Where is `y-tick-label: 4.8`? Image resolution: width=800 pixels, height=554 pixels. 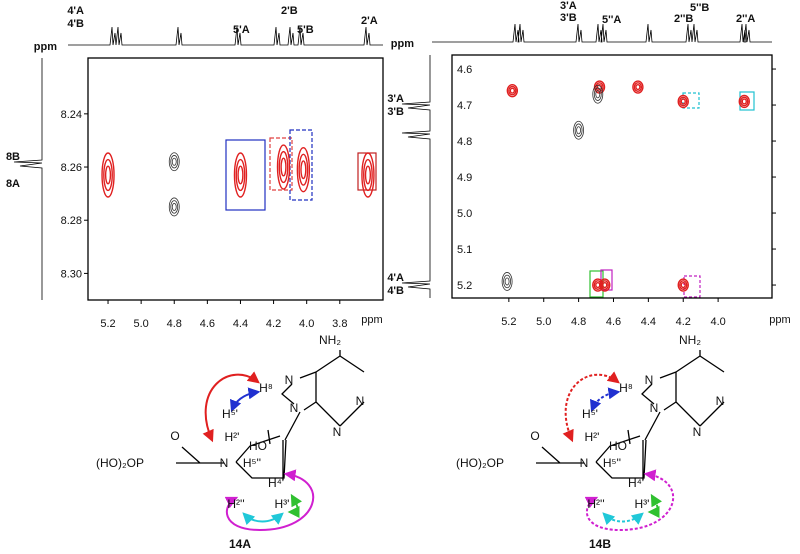
y-tick-label: 4.8 is located at coordinates (464, 142).